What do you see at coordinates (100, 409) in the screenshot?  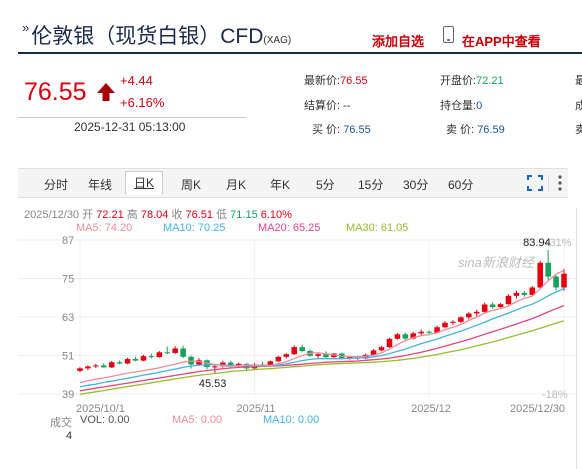 I see `x-tick-label: 2025/10/1` at bounding box center [100, 409].